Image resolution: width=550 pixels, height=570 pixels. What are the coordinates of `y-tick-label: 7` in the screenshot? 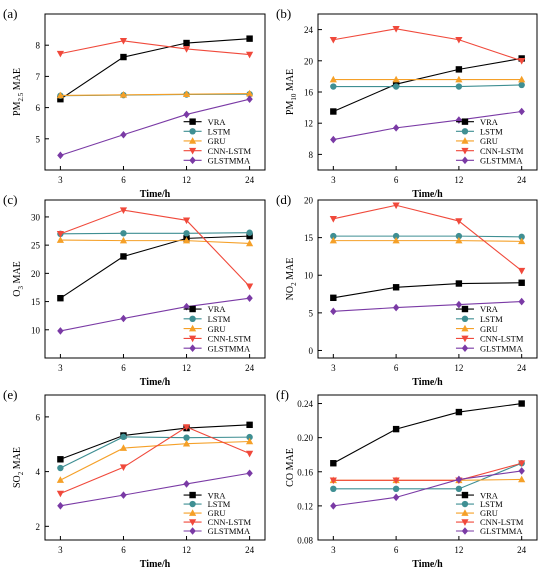 It's located at (38, 77).